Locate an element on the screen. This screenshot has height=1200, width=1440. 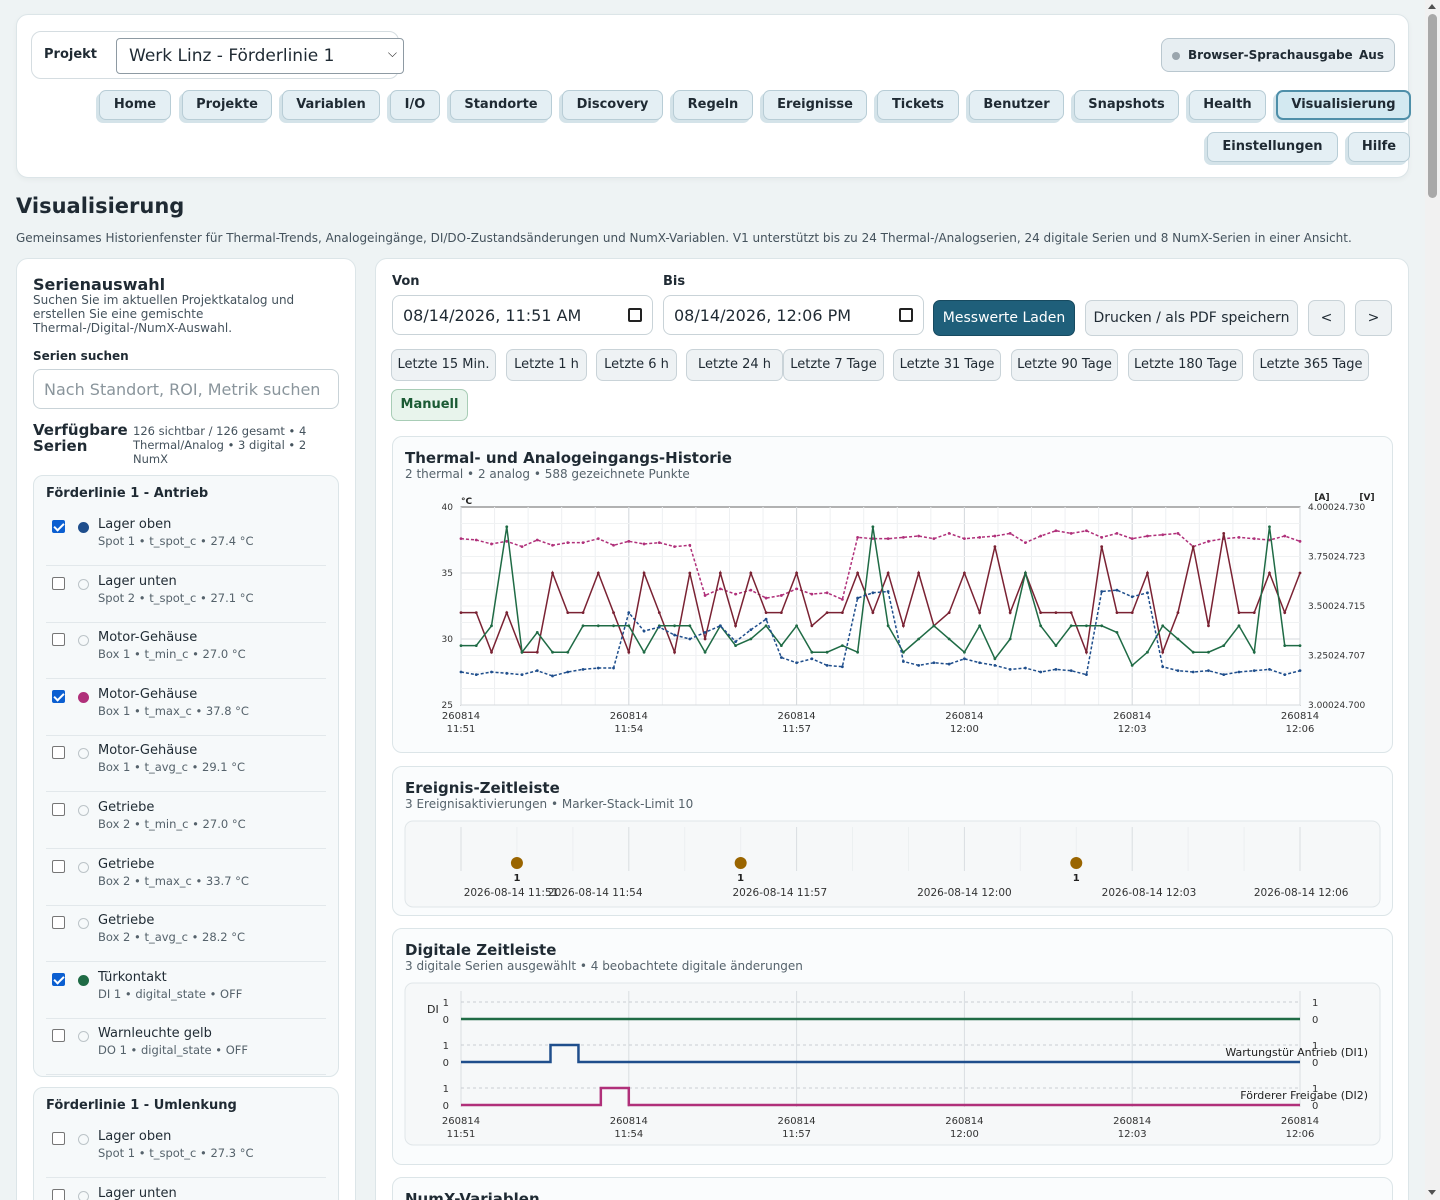
nav-tickets: Tickets is located at coordinates (918, 105).